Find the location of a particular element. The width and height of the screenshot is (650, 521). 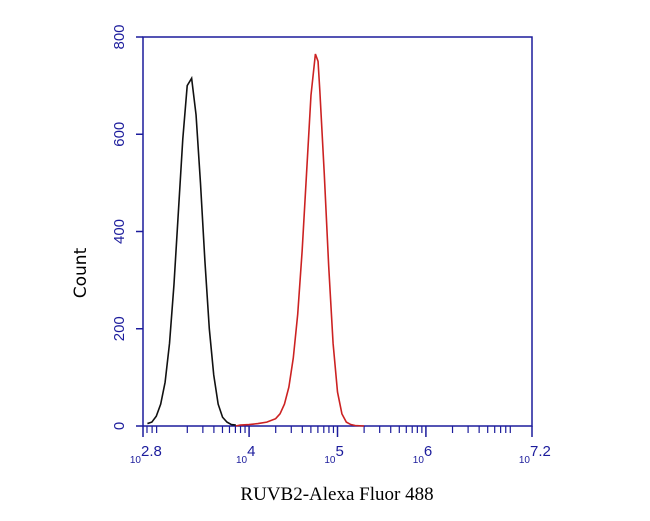

y-tick-label: 400 is located at coordinates (119, 231).